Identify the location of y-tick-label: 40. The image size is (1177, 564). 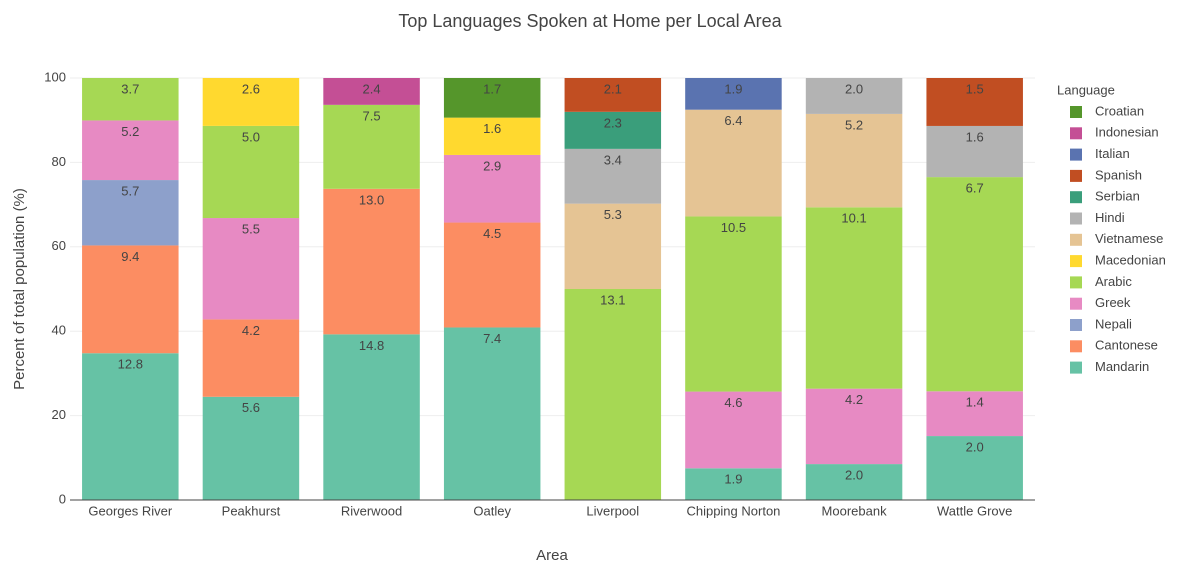
(59, 330).